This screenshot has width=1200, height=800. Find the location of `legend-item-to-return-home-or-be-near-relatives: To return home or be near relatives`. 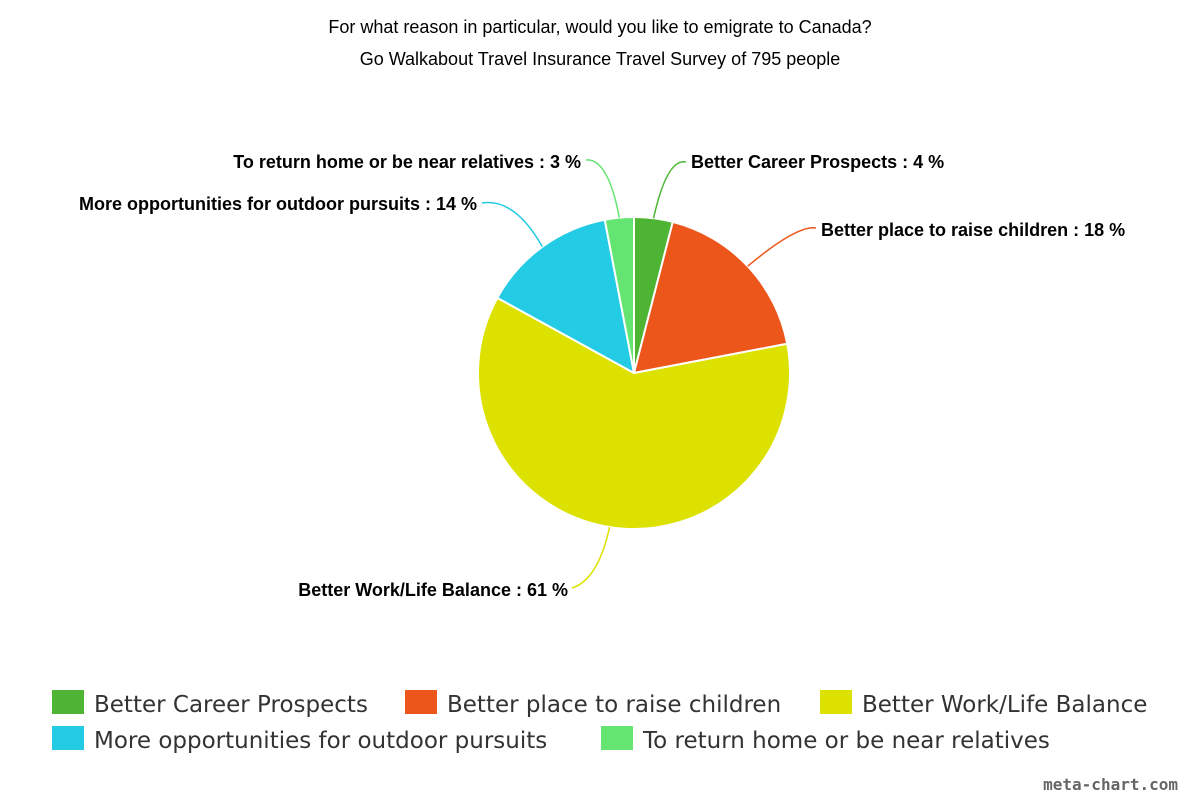

legend-item-to-return-home-or-be-near-relatives: To return home or be near relatives is located at coordinates (825, 740).